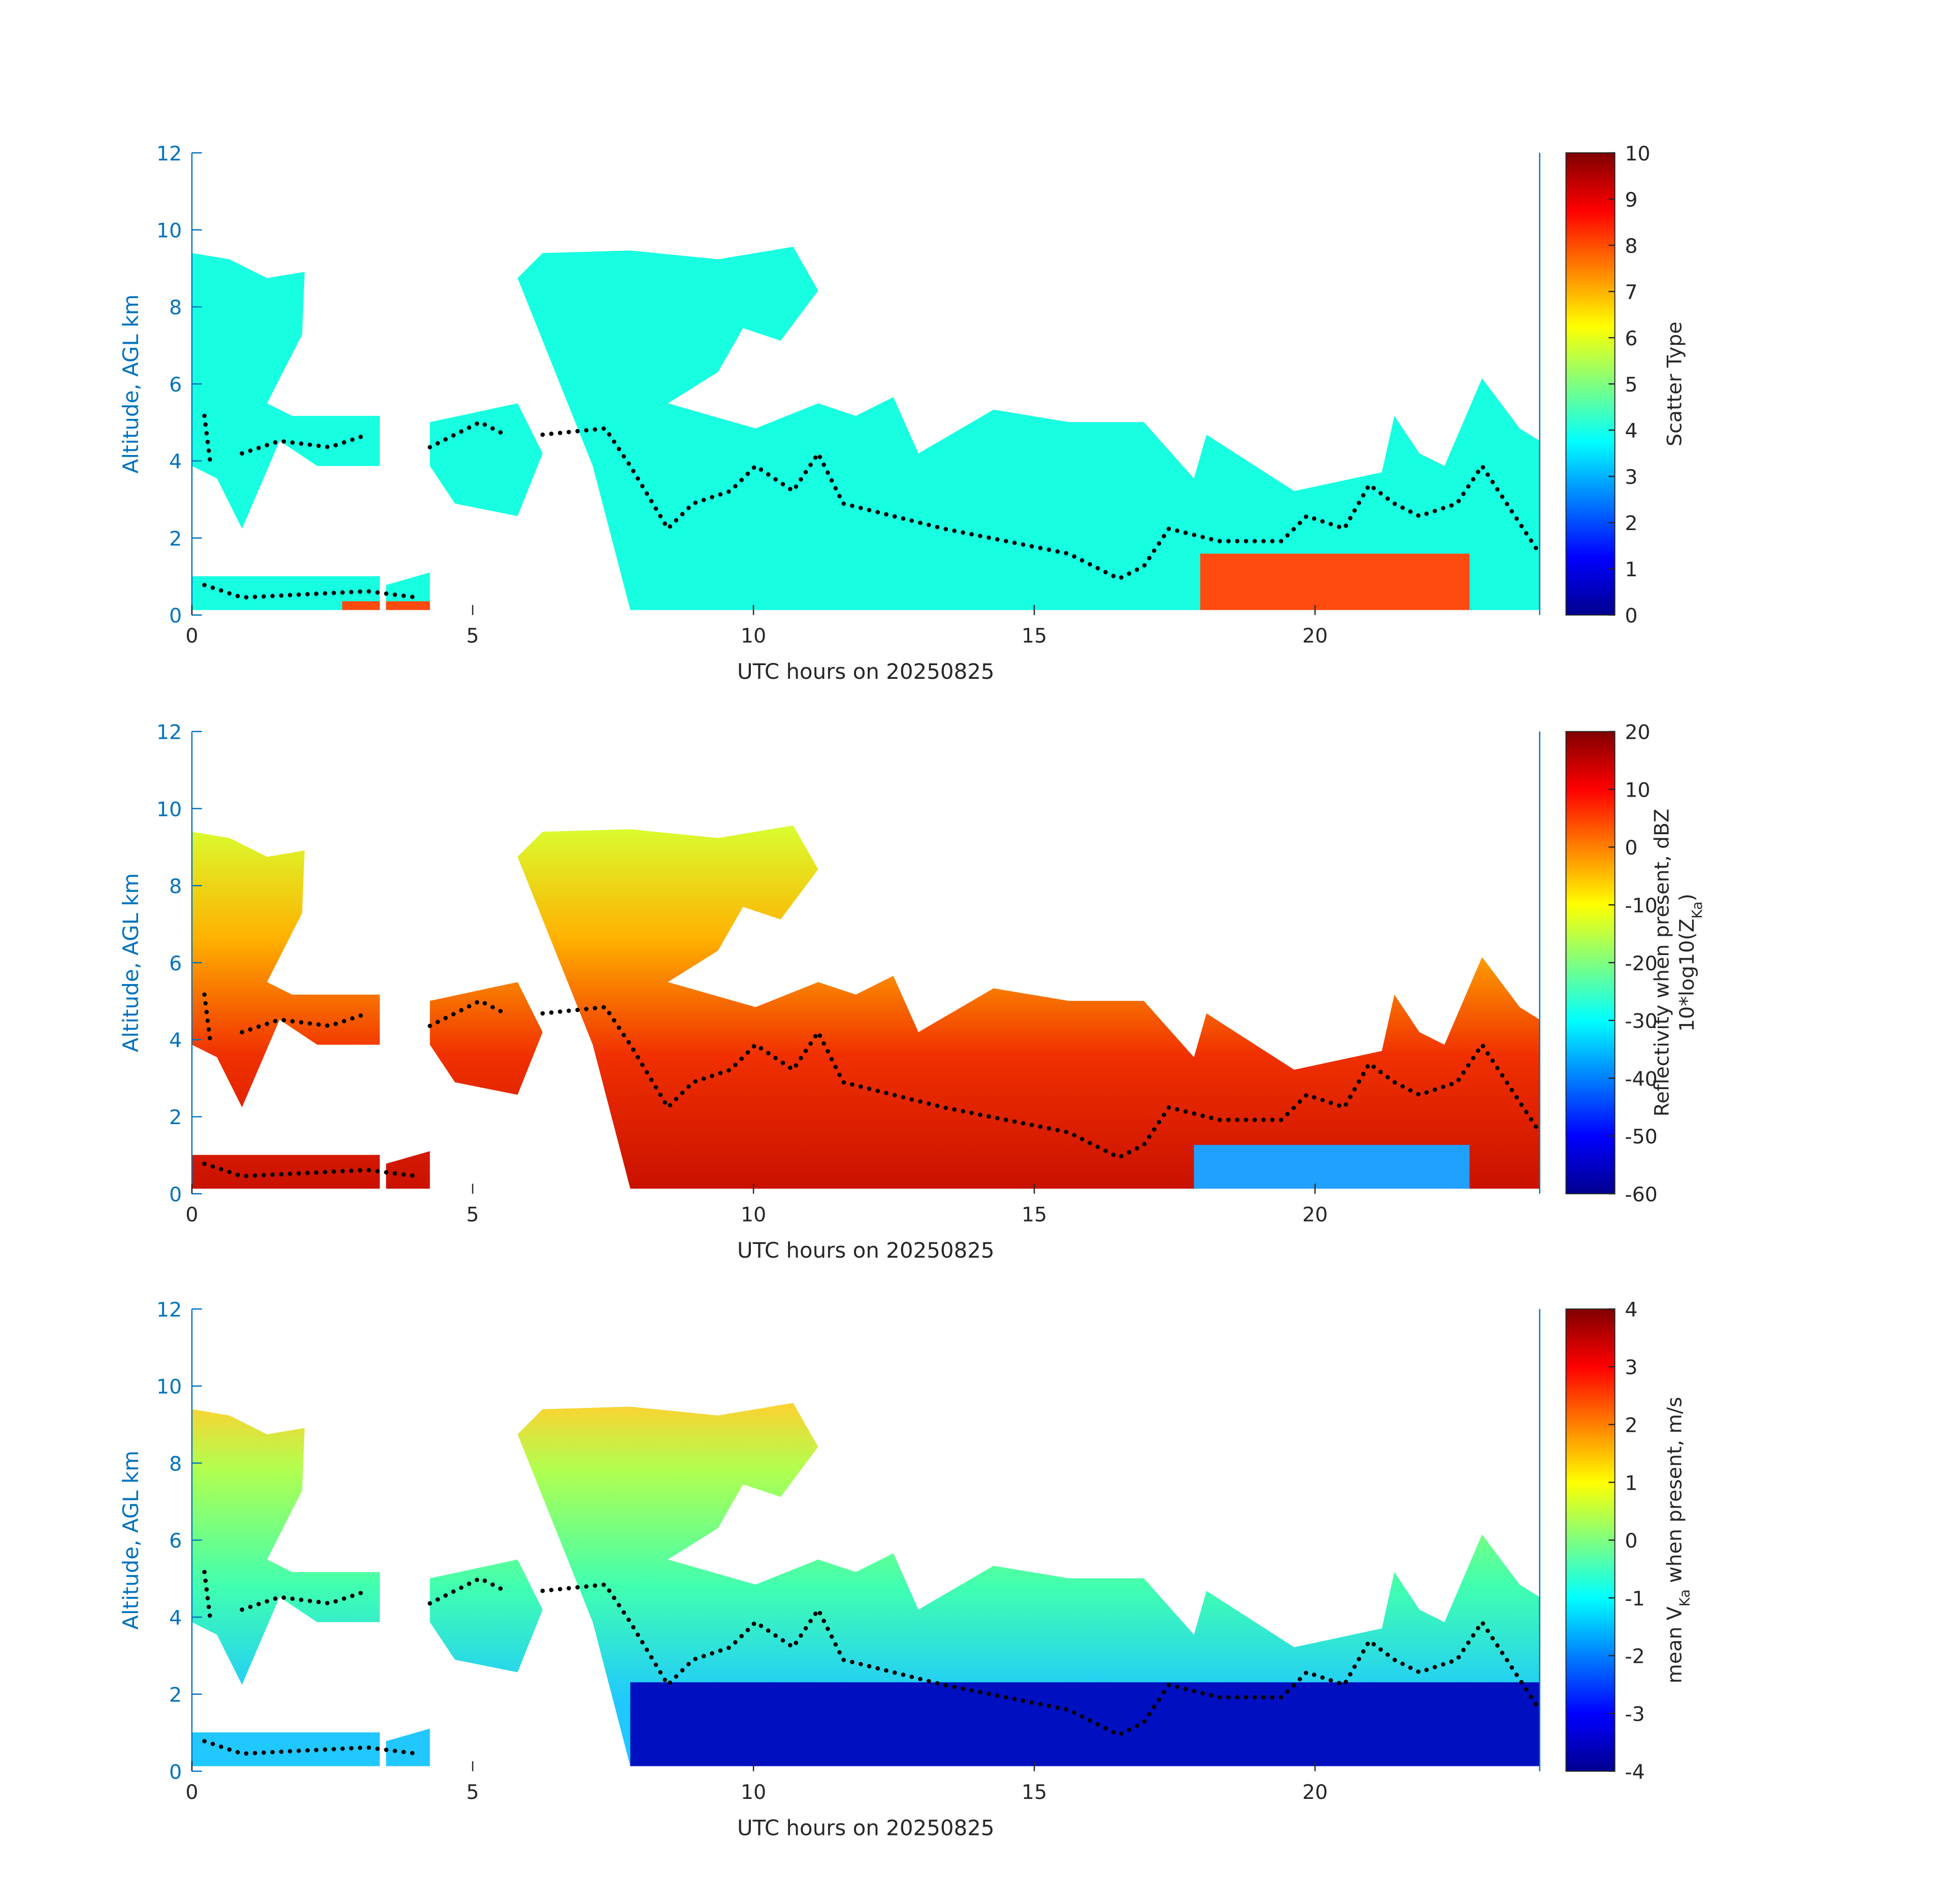 The width and height of the screenshot is (1942, 1904). Describe the element at coordinates (1631, 200) in the screenshot. I see `colorbar-tick-label: 9` at that location.